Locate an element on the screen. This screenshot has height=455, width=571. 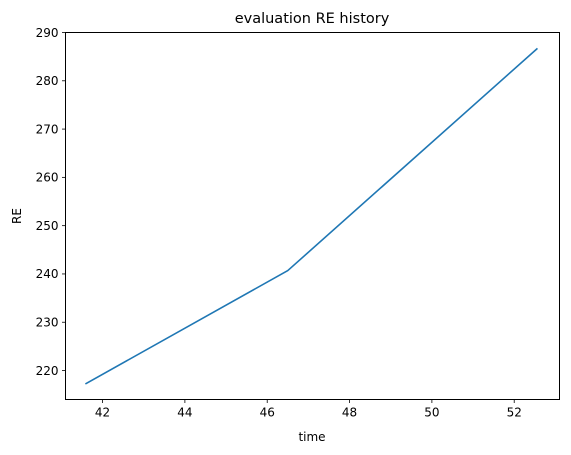
chart-title: evaluation RE history is located at coordinates (312, 19).